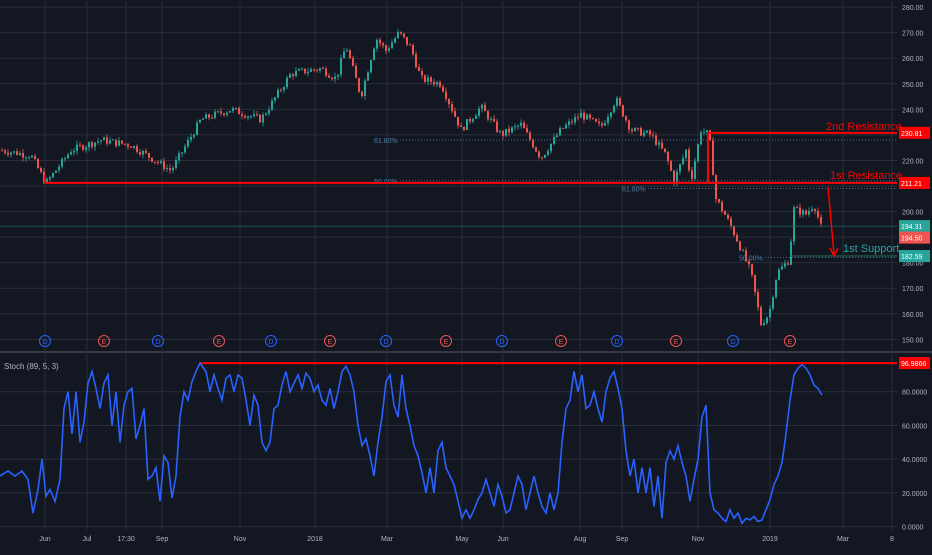 This screenshot has height=555, width=932. Describe the element at coordinates (462, 539) in the screenshot. I see `x-axis-tick-label: May` at that location.